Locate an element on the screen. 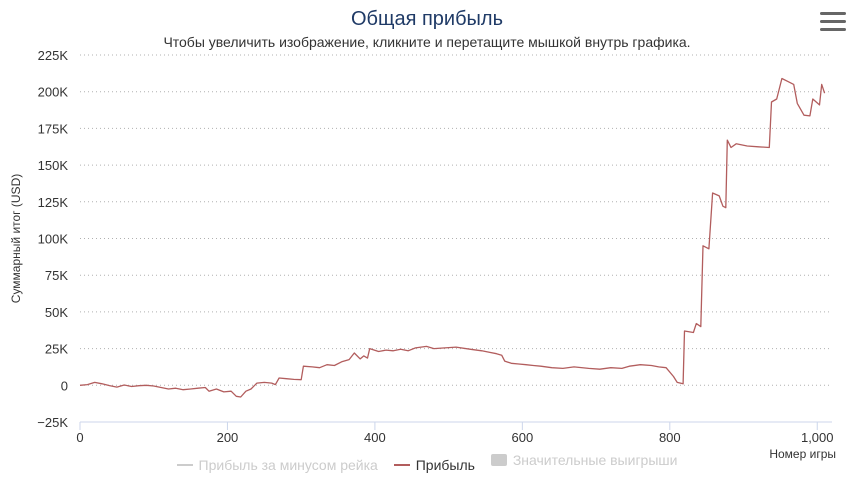 The image size is (854, 477). y-tick-label: 175K is located at coordinates (53, 128).